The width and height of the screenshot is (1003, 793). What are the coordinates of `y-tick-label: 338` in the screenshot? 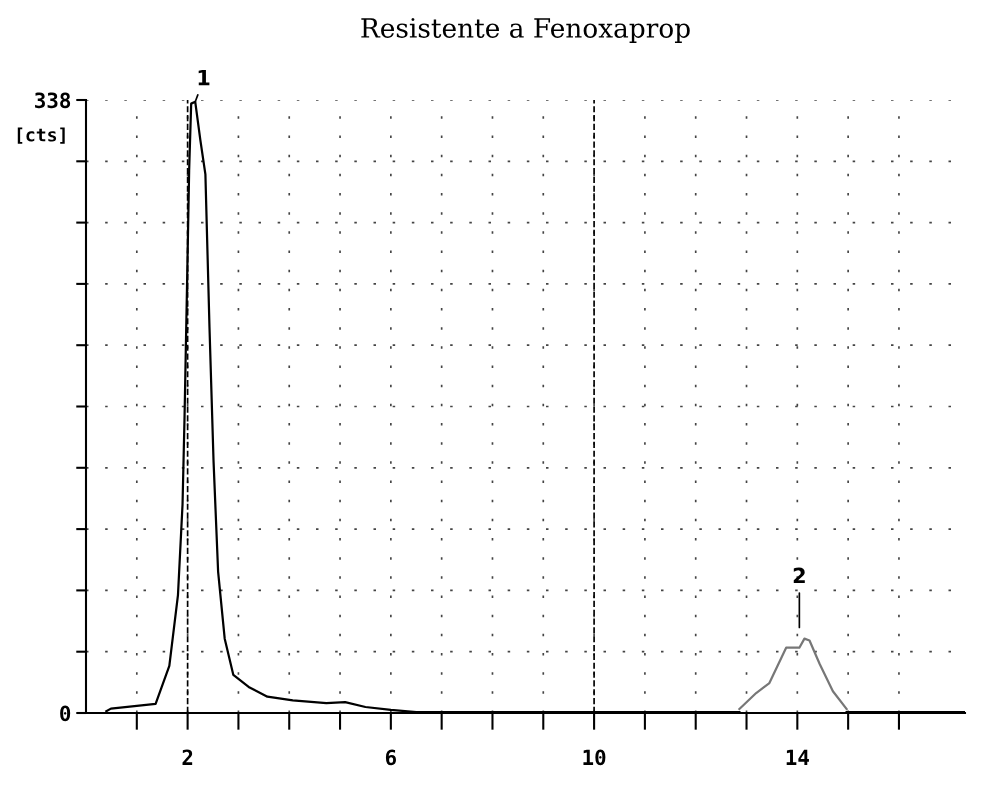 It's located at (53, 100).